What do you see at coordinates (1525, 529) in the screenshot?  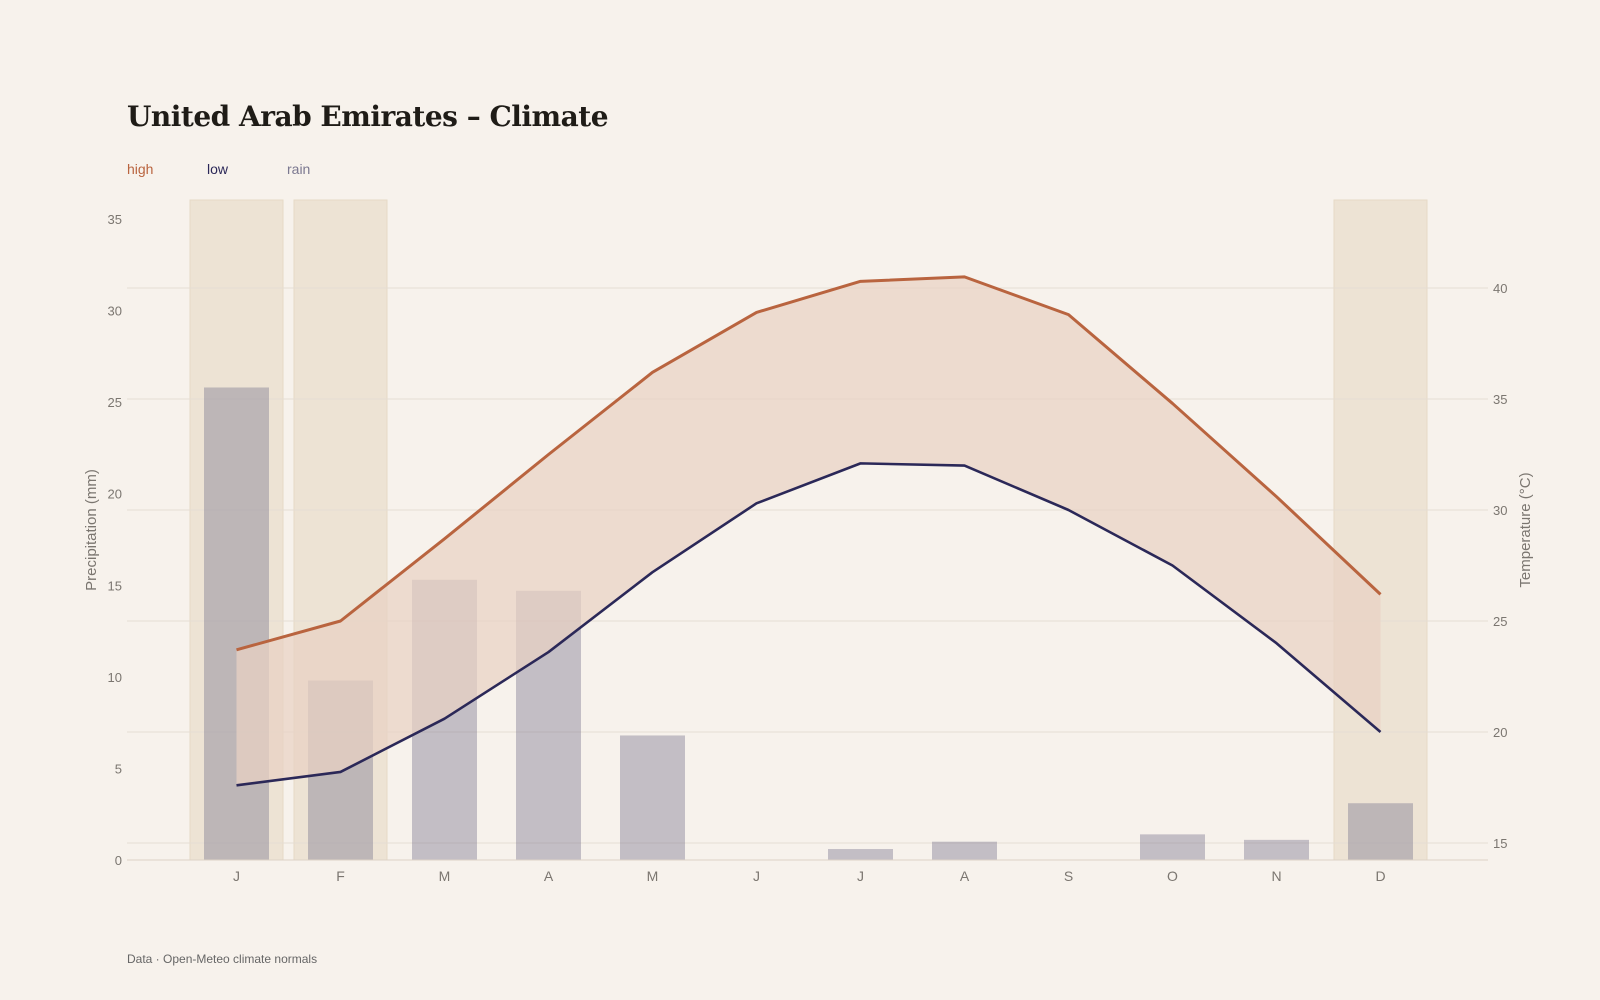 I see `right-axis-title: Temperature (°C)` at bounding box center [1525, 529].